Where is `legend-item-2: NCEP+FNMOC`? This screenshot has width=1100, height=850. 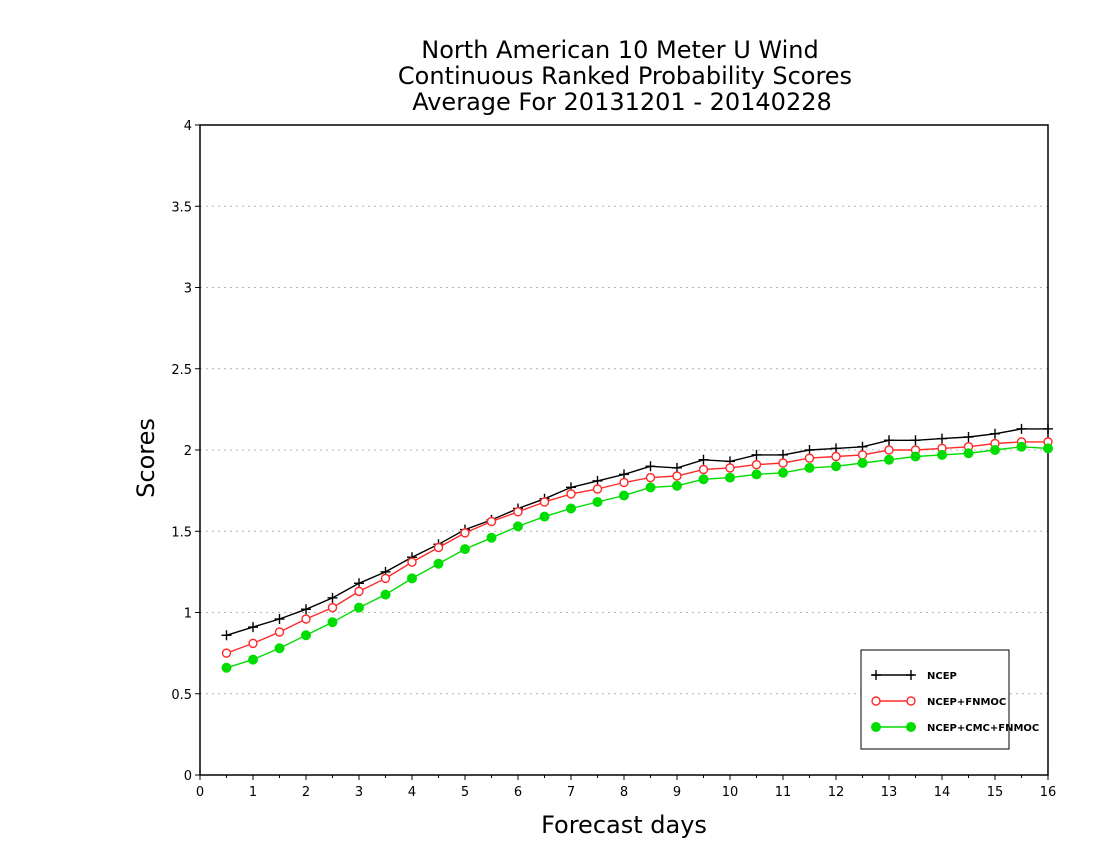
legend-item-2: NCEP+FNMOC is located at coordinates (938, 702).